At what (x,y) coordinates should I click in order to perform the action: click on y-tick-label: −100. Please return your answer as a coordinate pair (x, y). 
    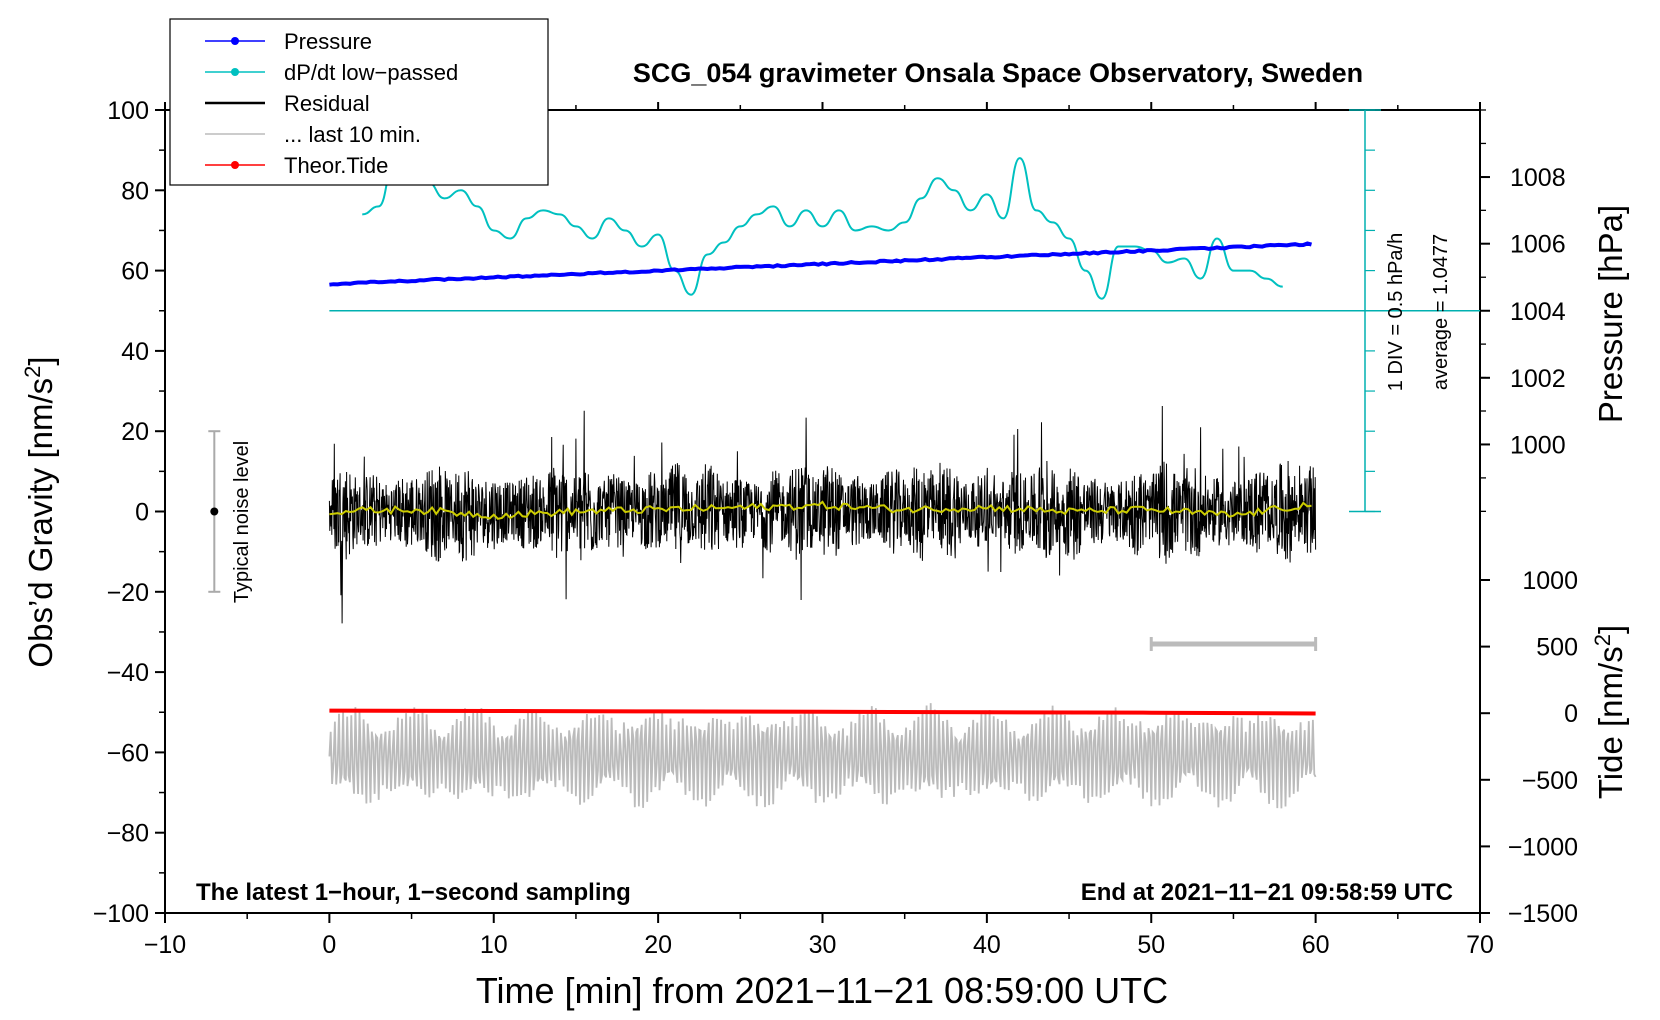
    Looking at the image, I should click on (121, 914).